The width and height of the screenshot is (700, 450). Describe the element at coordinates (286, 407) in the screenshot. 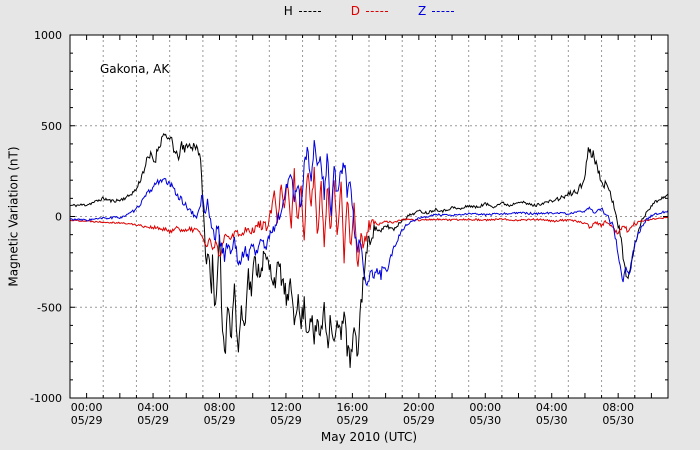

I see `x-tick-time-label: 12:00` at that location.